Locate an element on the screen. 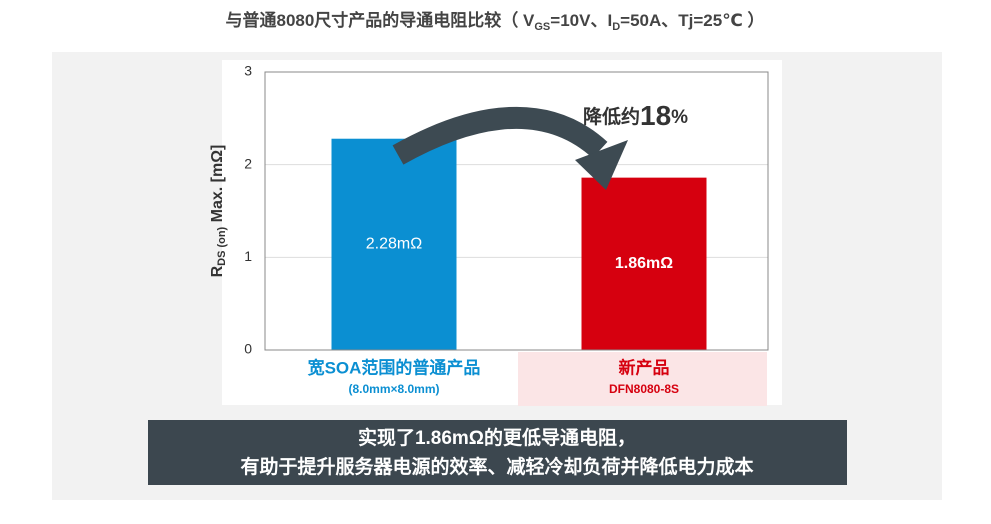 The image size is (991, 524). y-label-part: Max. [mΩ] is located at coordinates (217, 186).